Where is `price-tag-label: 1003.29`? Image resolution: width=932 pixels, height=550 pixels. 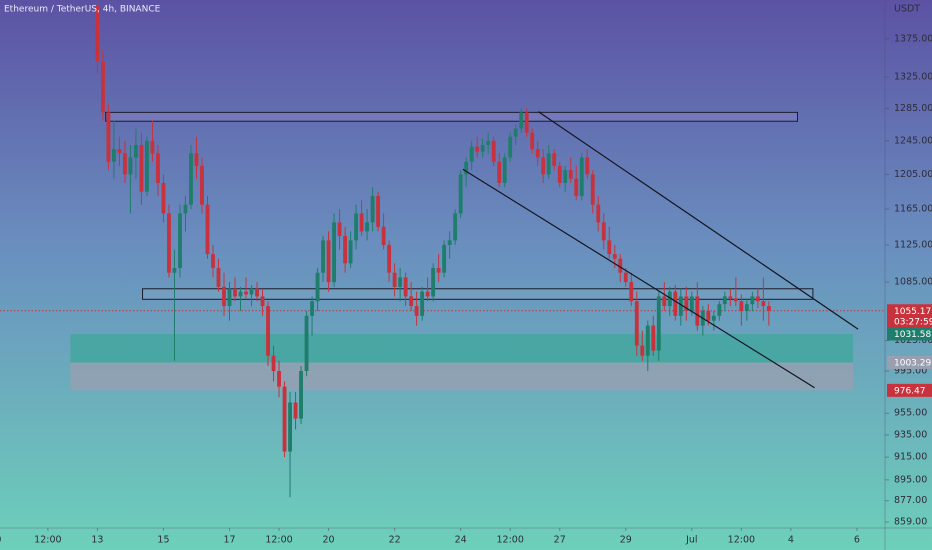
price-tag-label: 1003.29 is located at coordinates (912, 364).